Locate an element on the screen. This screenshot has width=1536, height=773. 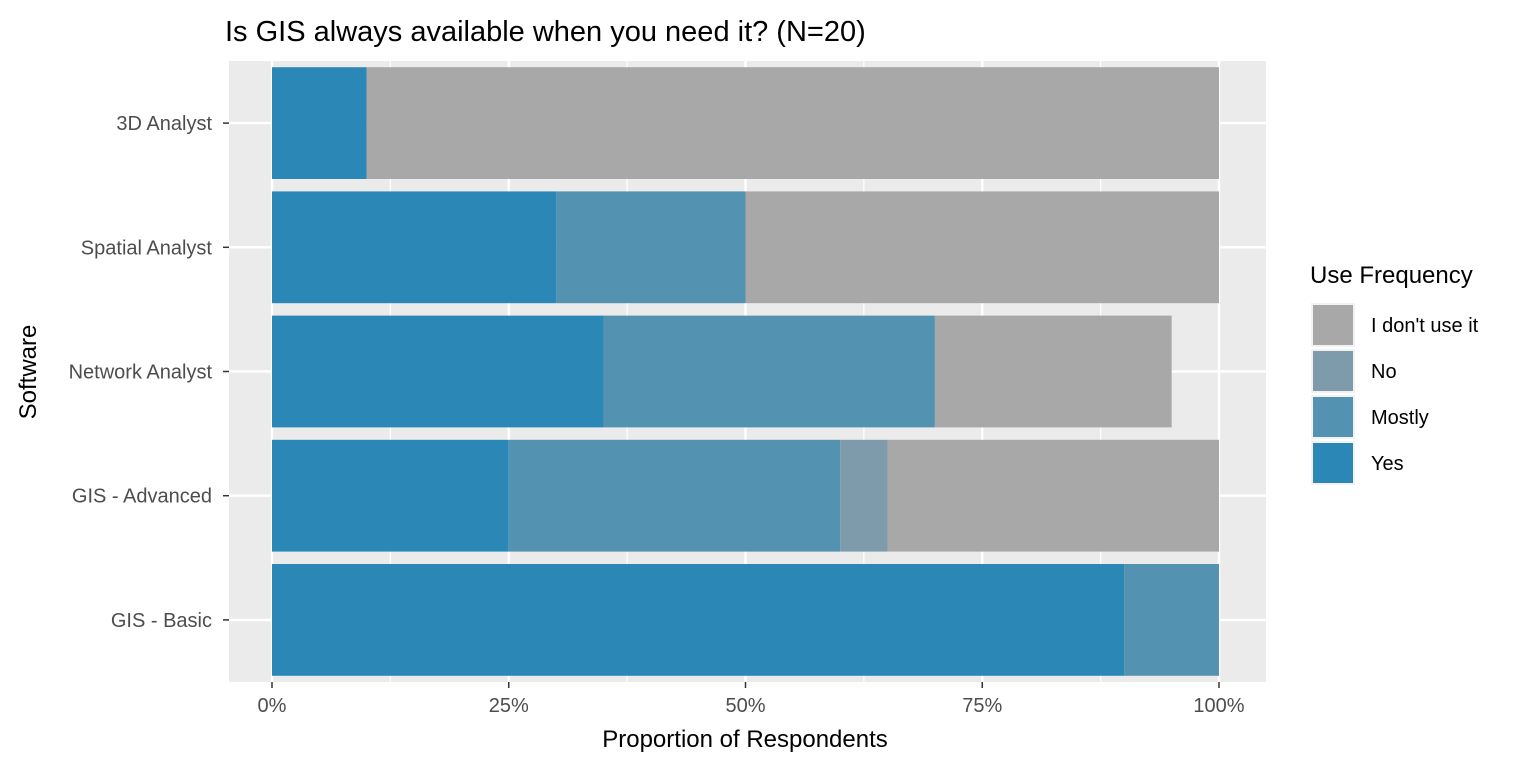
legend-label: Yes is located at coordinates (1387, 464).